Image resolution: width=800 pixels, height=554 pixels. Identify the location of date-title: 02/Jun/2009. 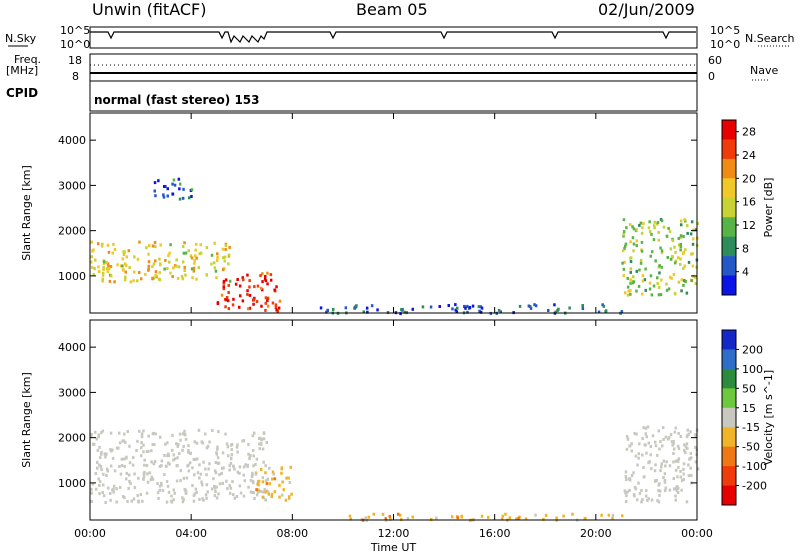
(646, 9).